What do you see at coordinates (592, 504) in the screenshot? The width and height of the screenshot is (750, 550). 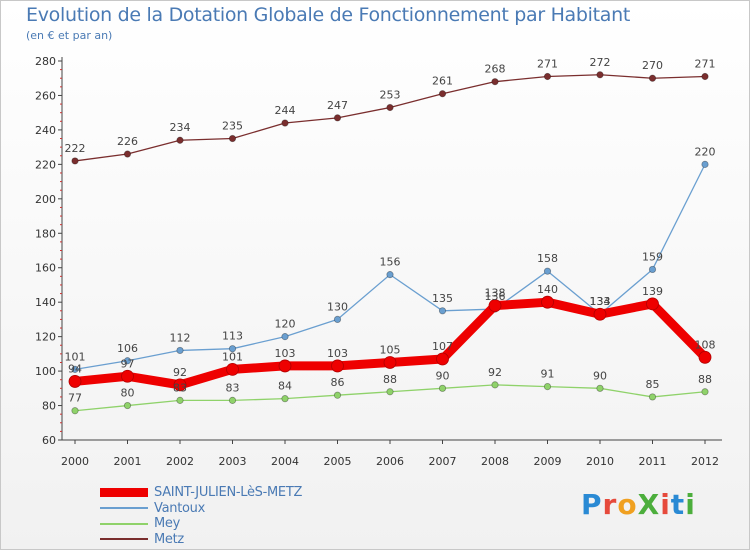 I see `logo-letter: P` at bounding box center [592, 504].